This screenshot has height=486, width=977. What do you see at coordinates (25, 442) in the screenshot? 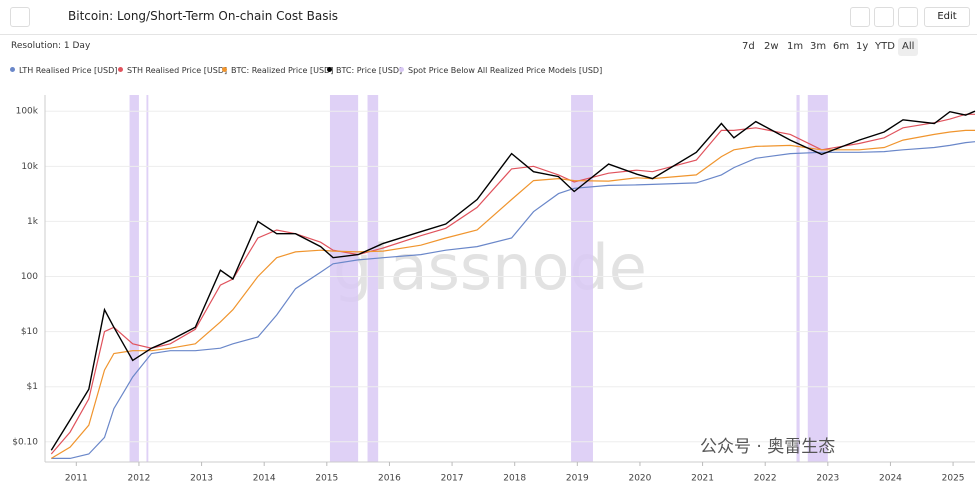
I see `y-tick-label: $0.10` at bounding box center [25, 442].